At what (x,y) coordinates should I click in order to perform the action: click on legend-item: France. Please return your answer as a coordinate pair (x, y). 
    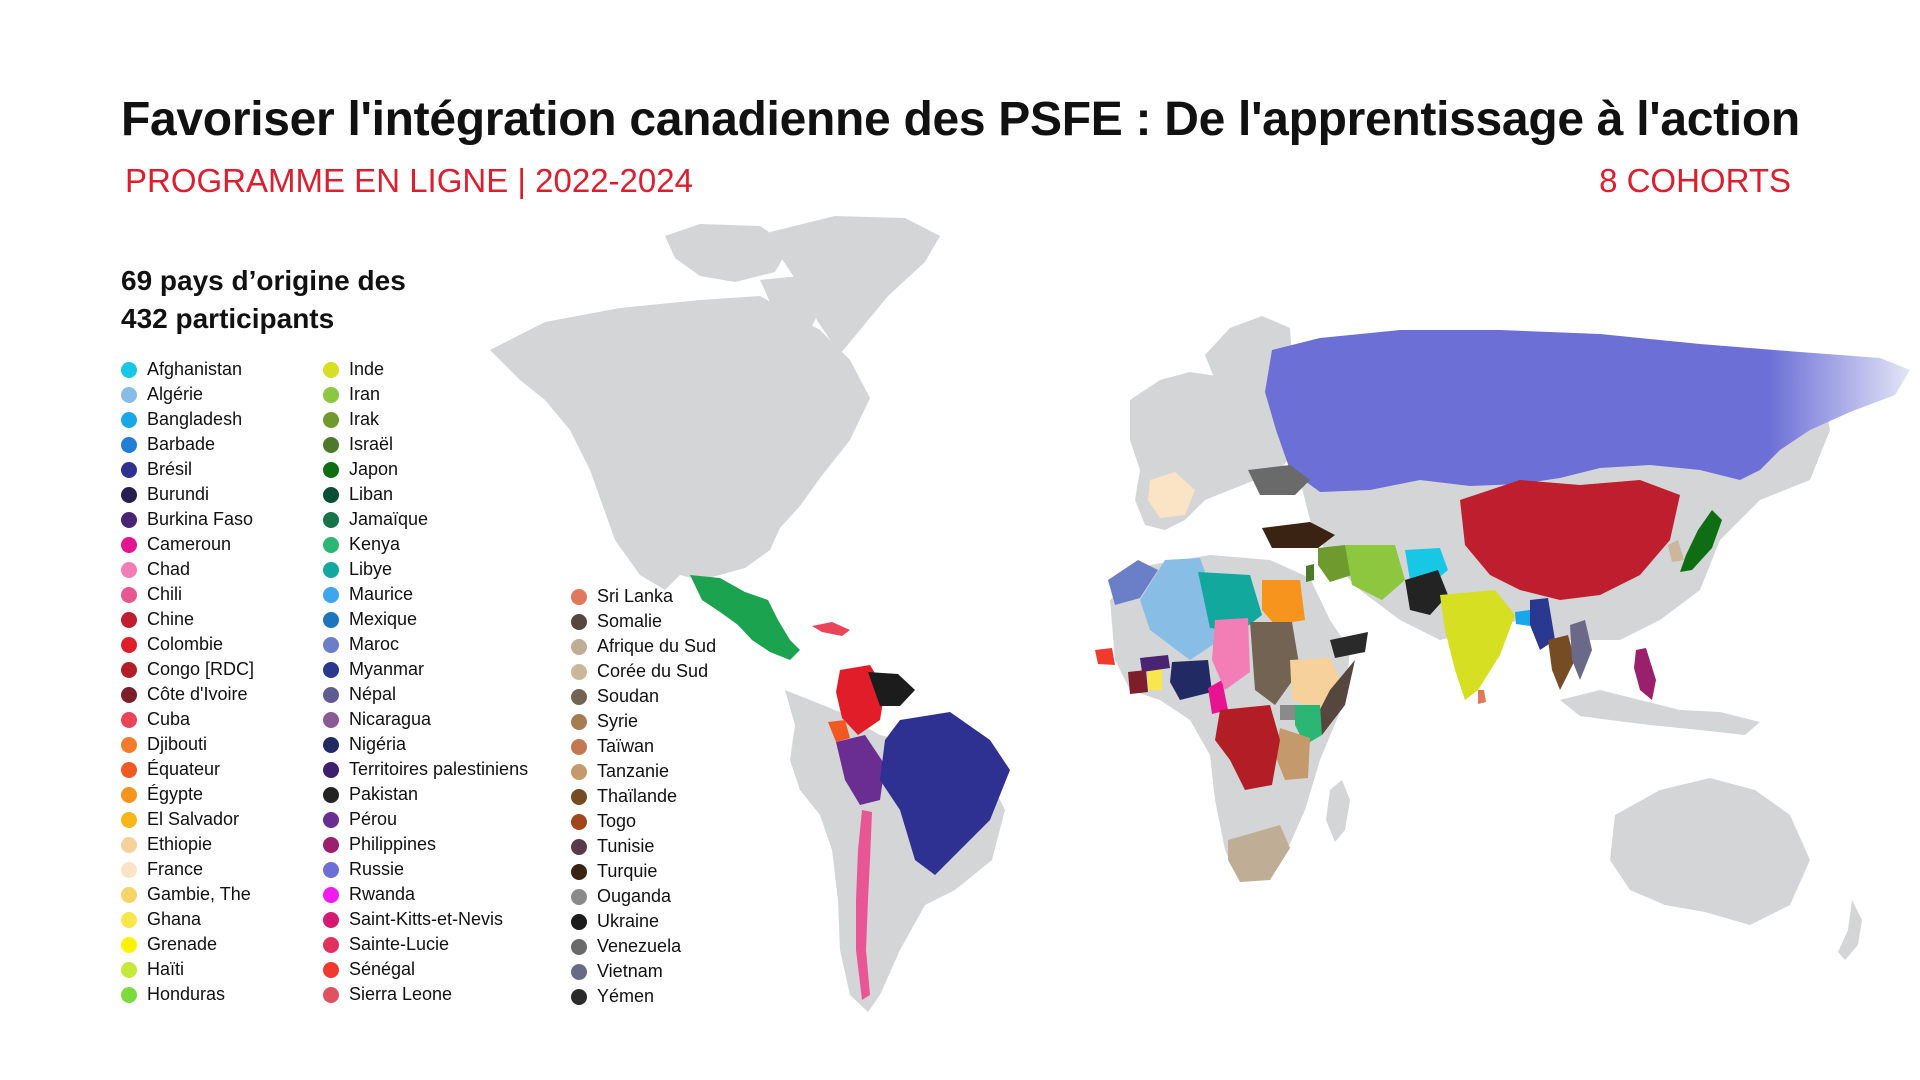
    Looking at the image, I should click on (187, 869).